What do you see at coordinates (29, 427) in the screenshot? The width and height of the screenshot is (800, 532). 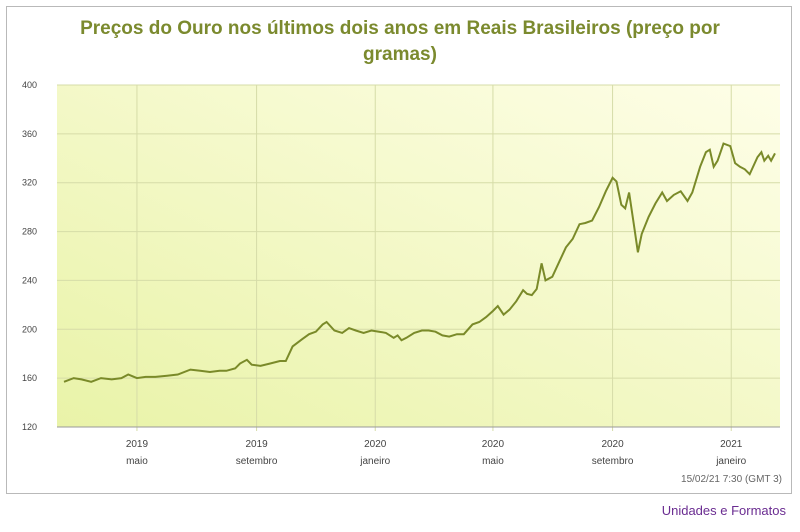 I see `y-tick-label: 120` at bounding box center [29, 427].